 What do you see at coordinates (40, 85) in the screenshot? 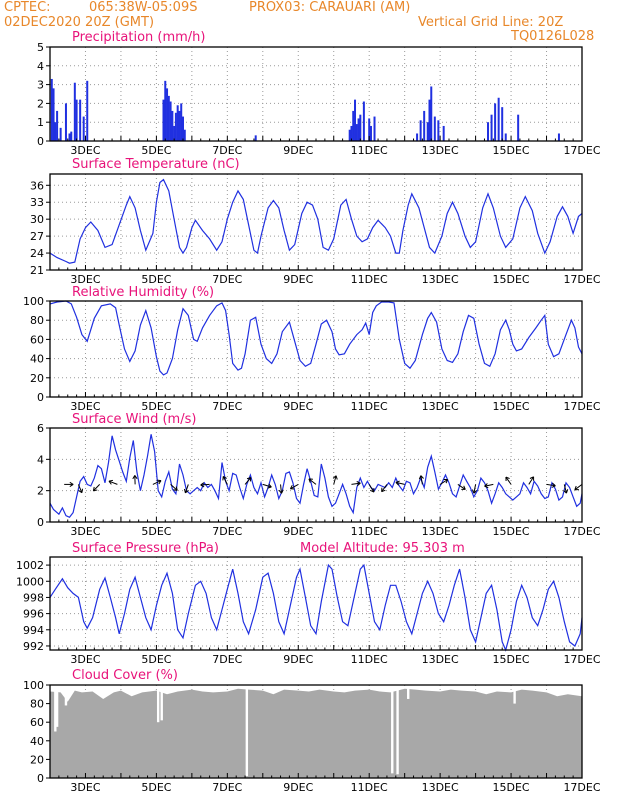
I see `y-tick-label: 3` at bounding box center [40, 85].